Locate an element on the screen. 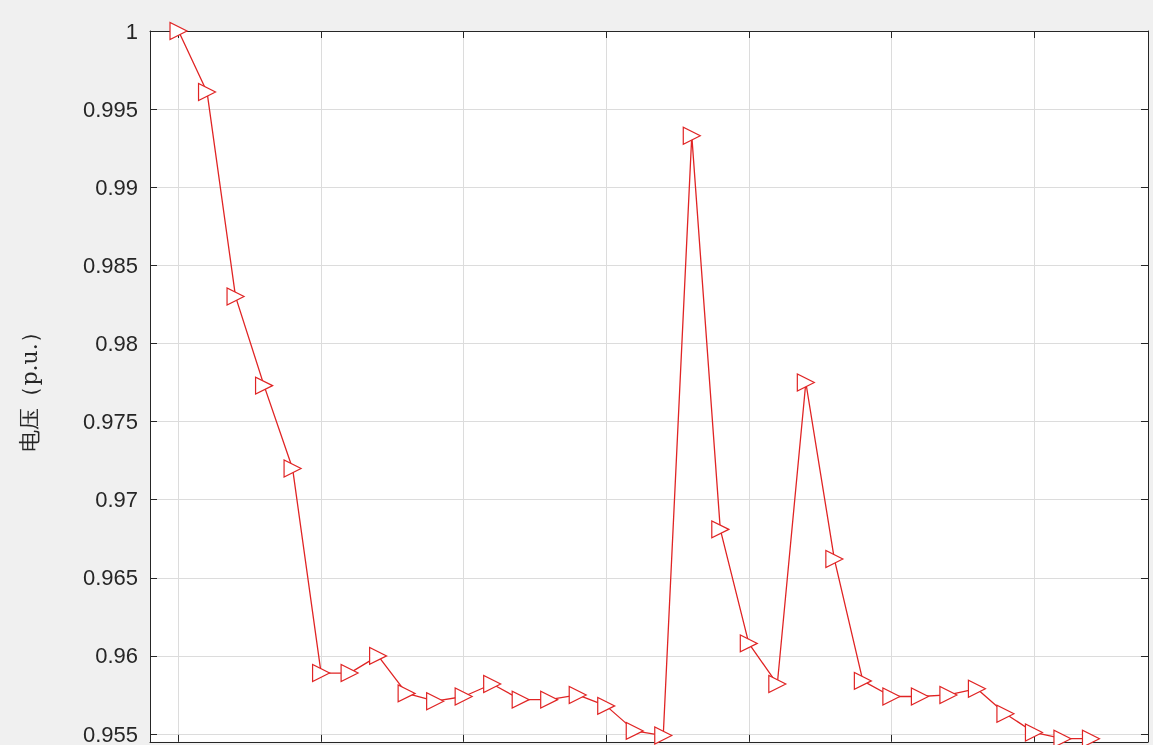 Image resolution: width=1153 pixels, height=745 pixels. y-tick-label: 0.955 is located at coordinates (110, 733).